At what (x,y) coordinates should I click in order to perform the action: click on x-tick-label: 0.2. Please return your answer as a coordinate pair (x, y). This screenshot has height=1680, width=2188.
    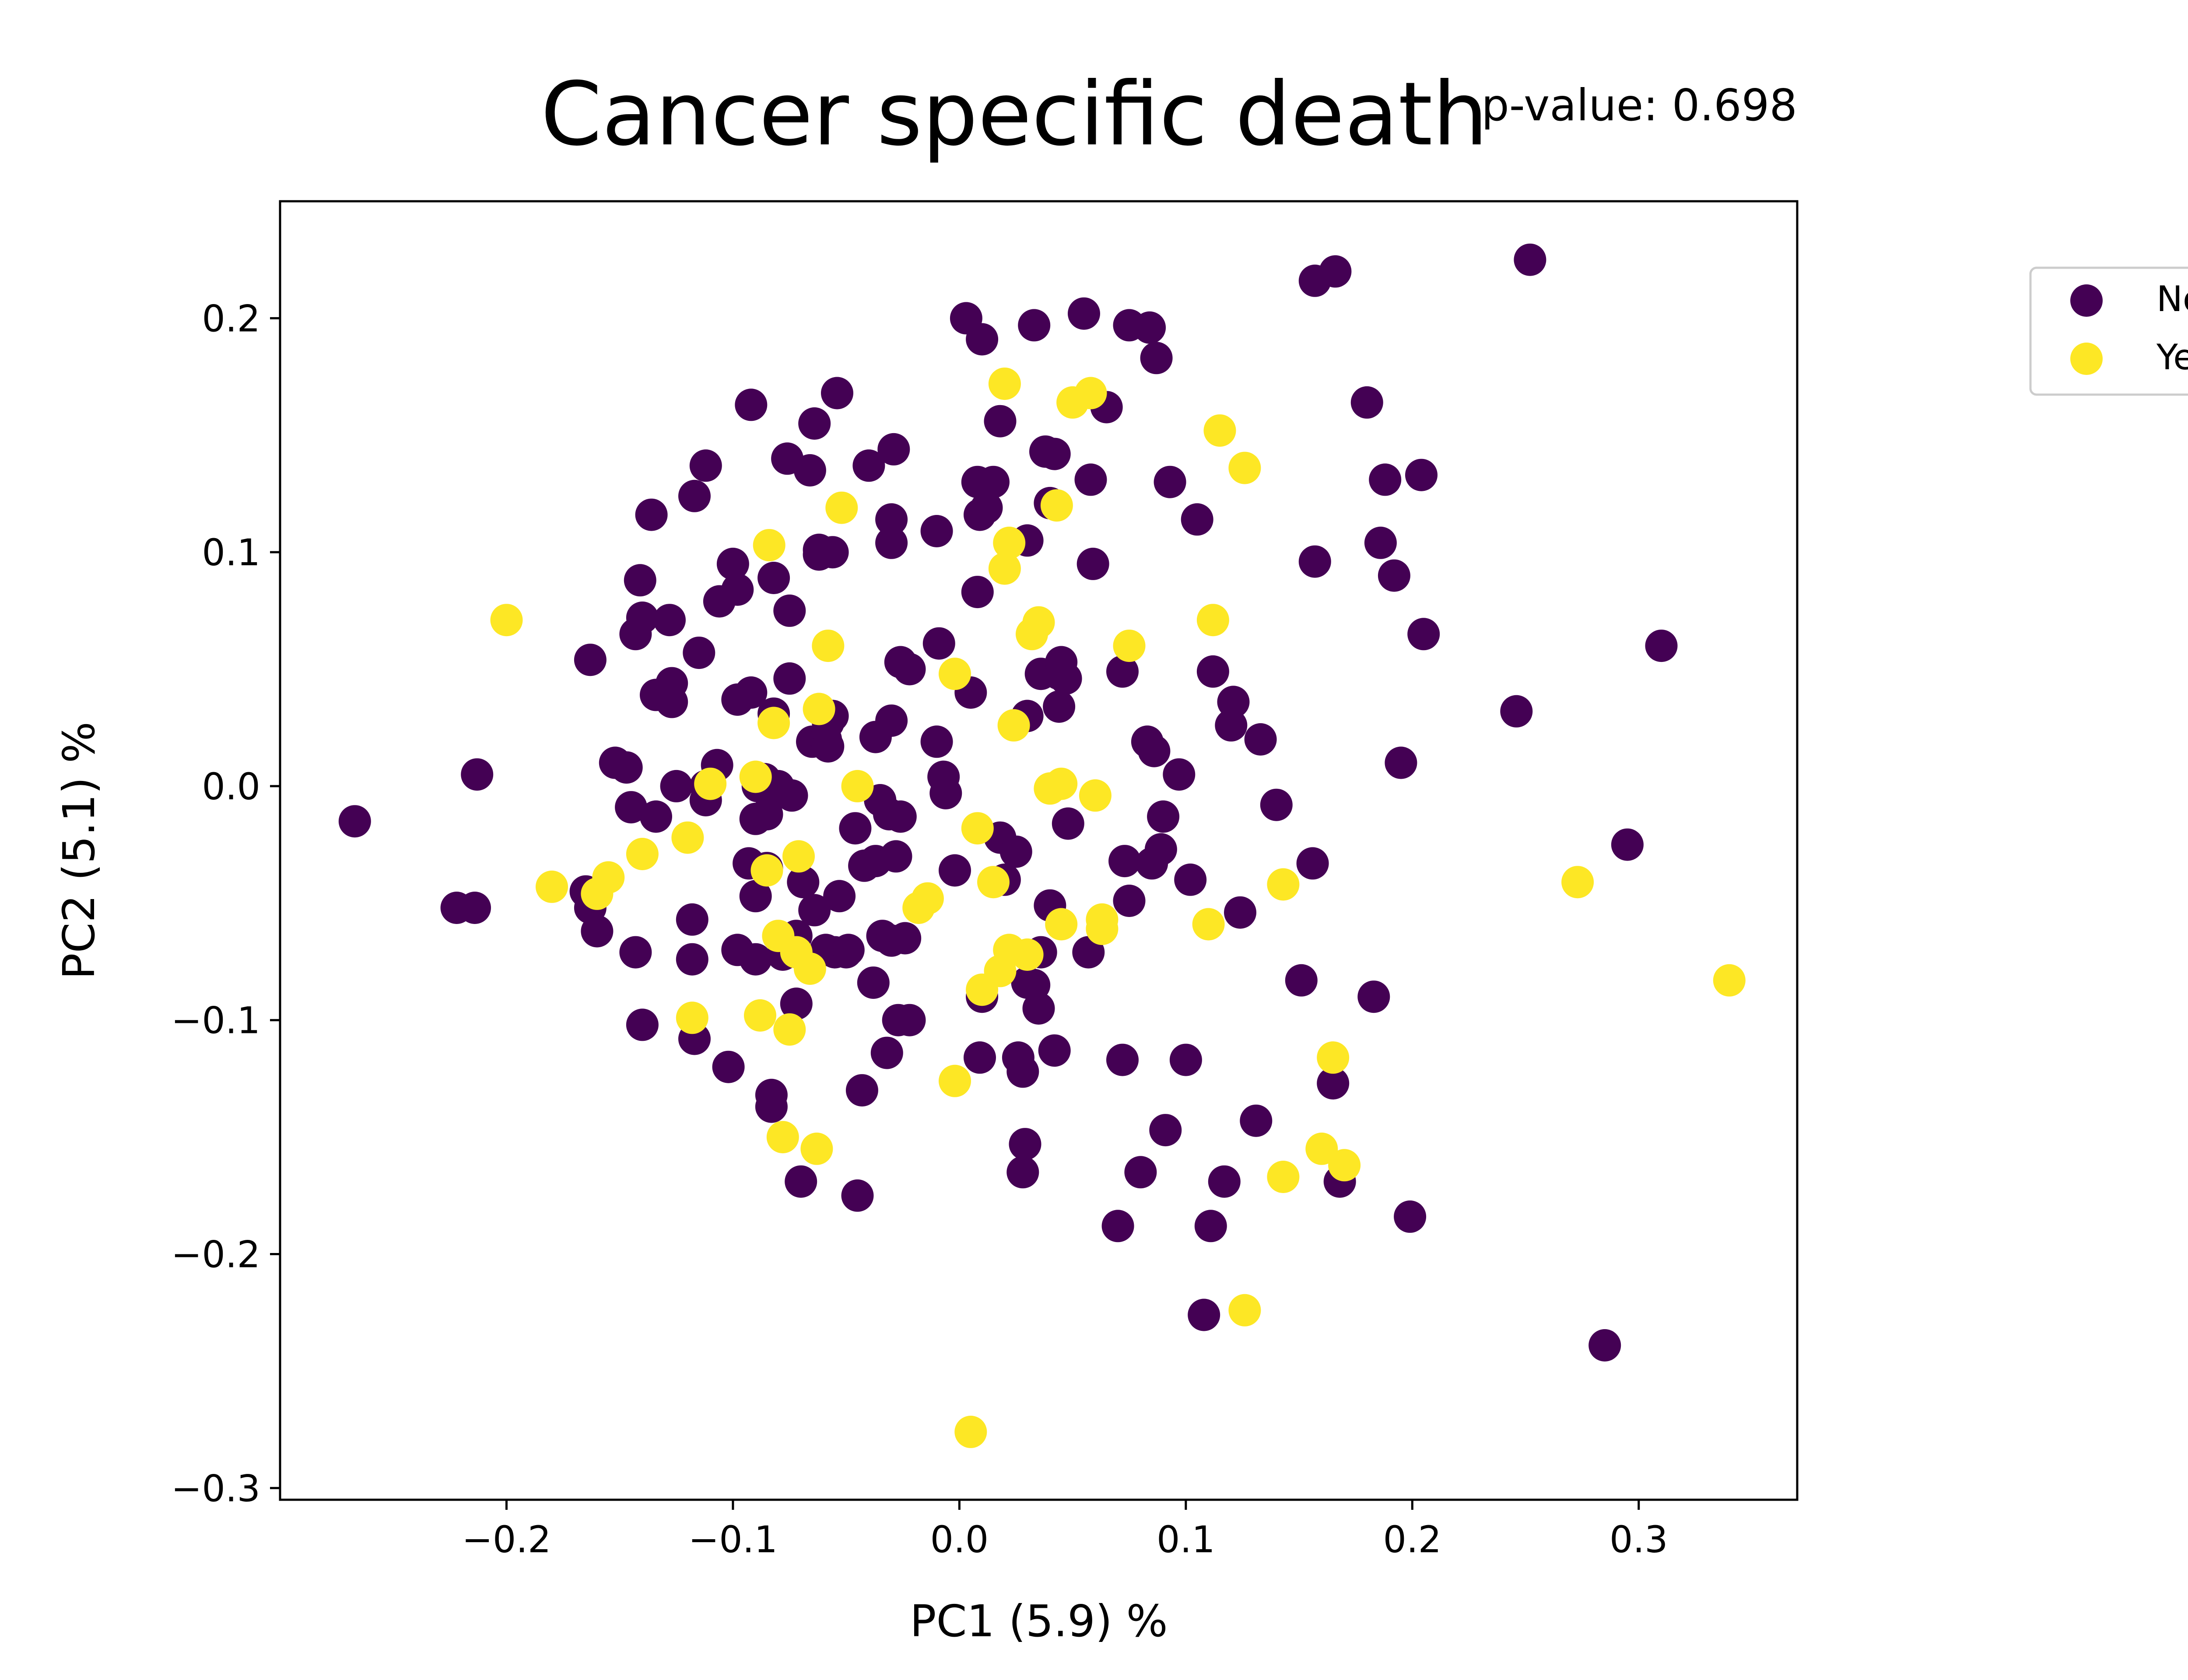
    Looking at the image, I should click on (1412, 1539).